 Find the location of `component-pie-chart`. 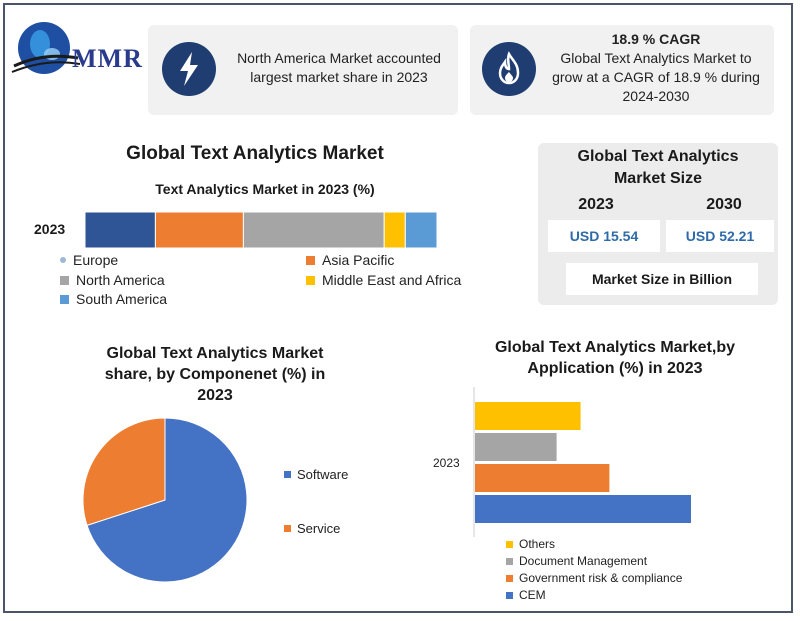

component-pie-chart is located at coordinates (165, 500).